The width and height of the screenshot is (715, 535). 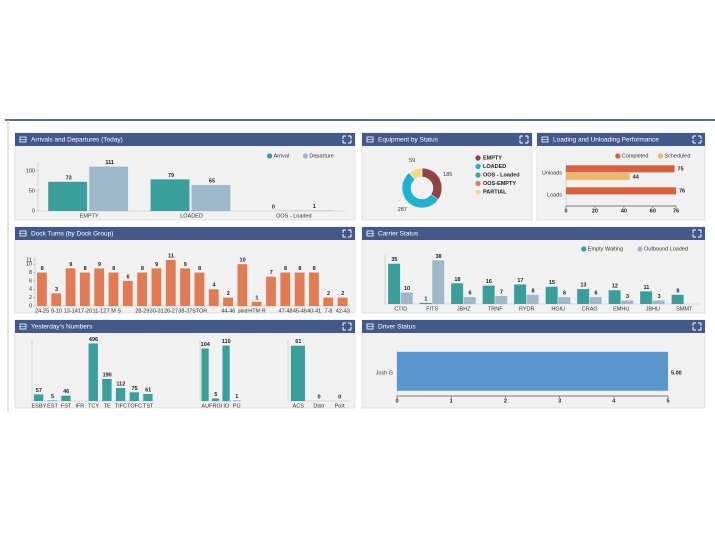 What do you see at coordinates (407, 289) in the screenshot?
I see `value-label: 10` at bounding box center [407, 289].